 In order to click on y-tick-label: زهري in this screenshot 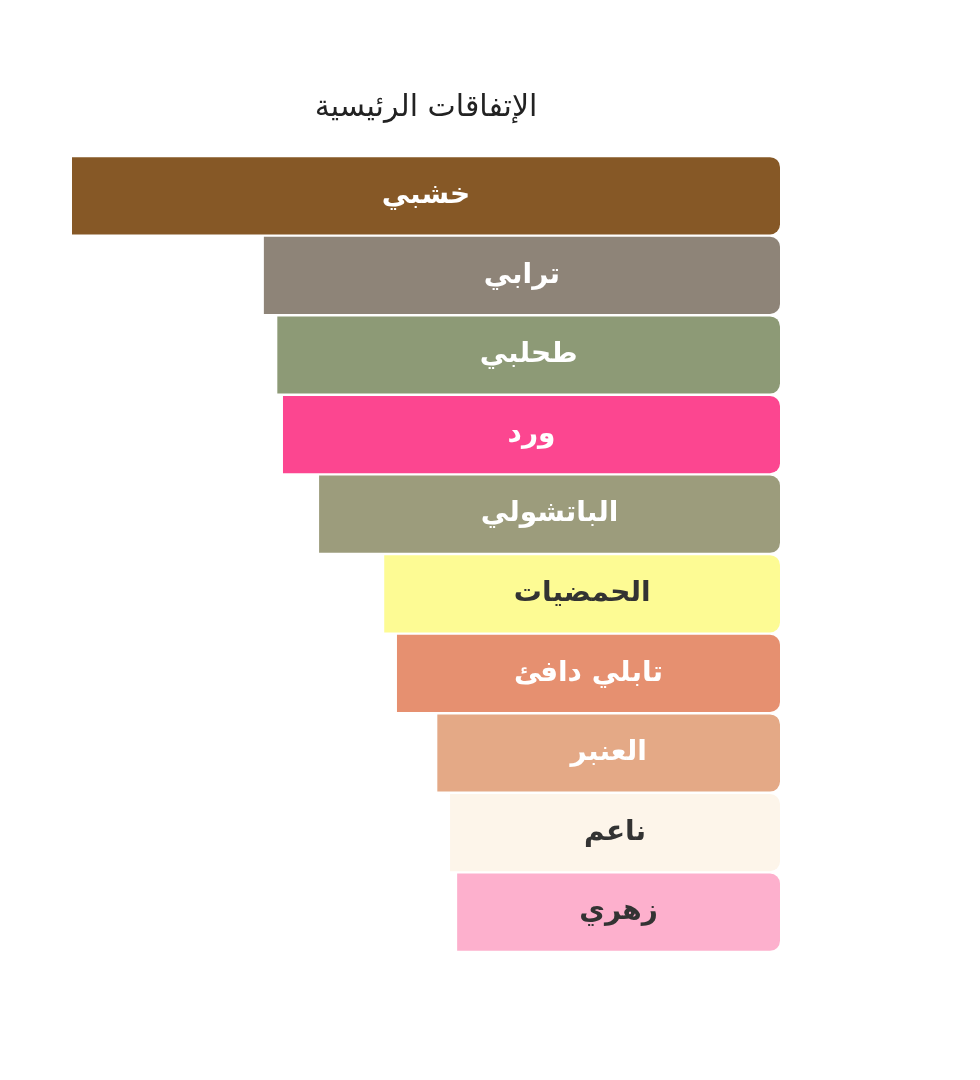, I will do `click(618, 910)`.